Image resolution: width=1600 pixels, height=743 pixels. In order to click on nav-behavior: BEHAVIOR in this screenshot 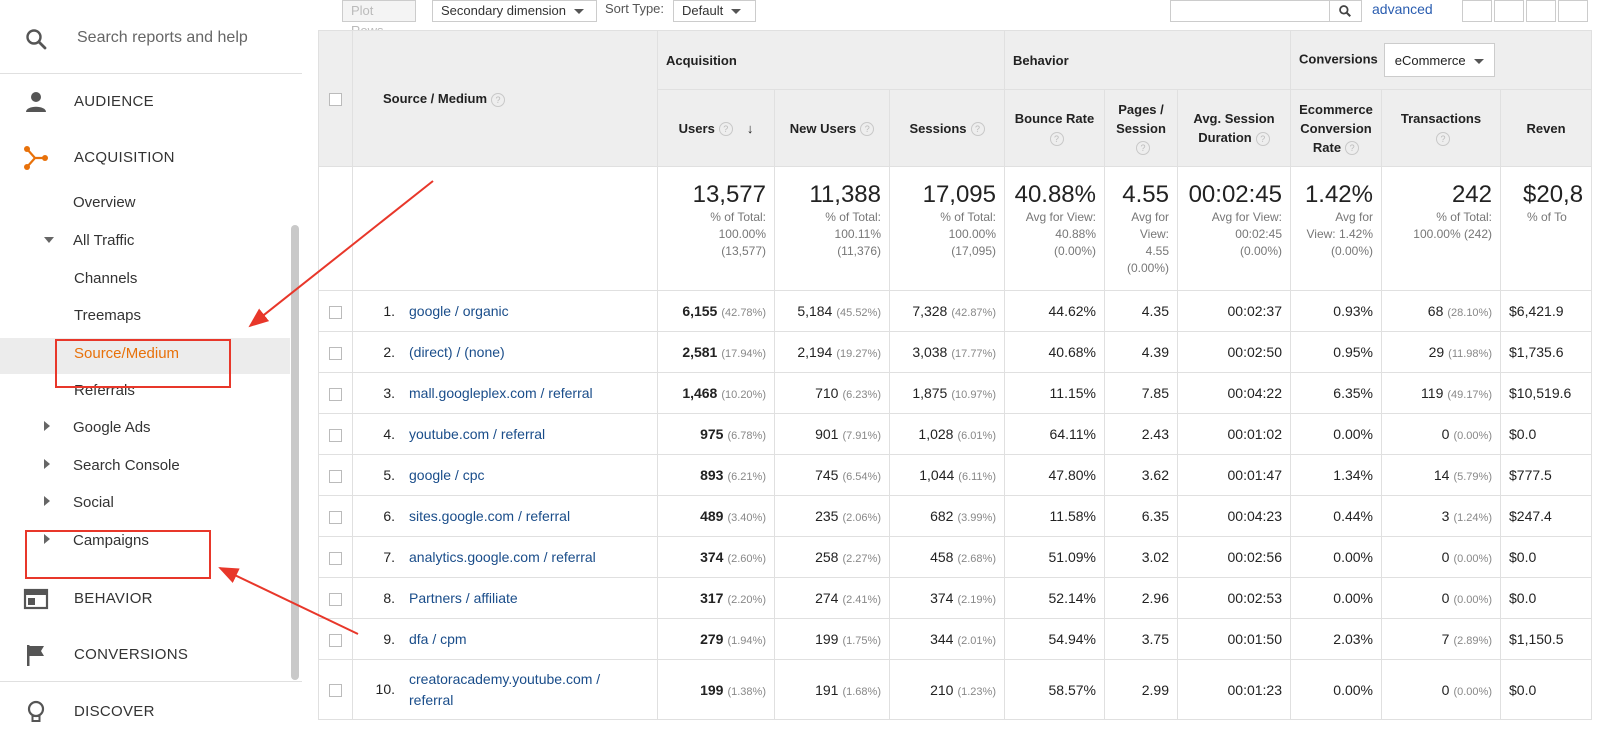, I will do `click(151, 598)`.